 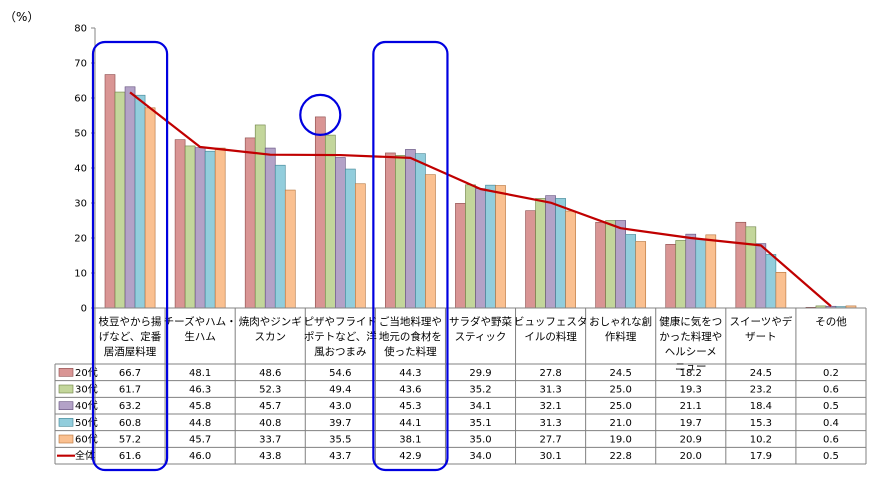 I want to click on category-label: サラダや野菜, so click(x=480, y=321).